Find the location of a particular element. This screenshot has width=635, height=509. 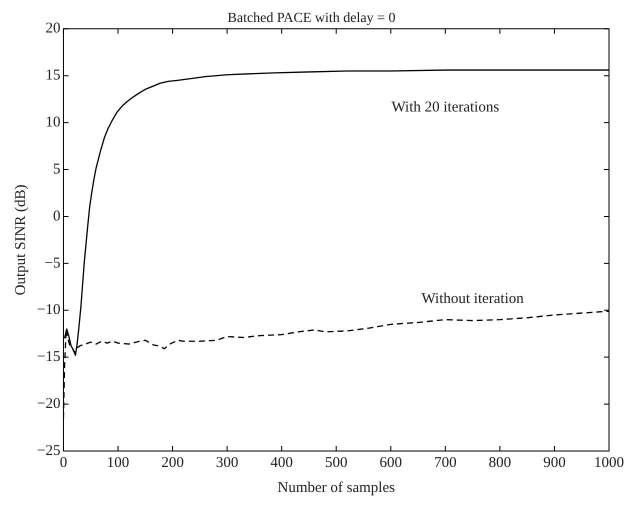

series-label: With 20 iterations is located at coordinates (445, 108).